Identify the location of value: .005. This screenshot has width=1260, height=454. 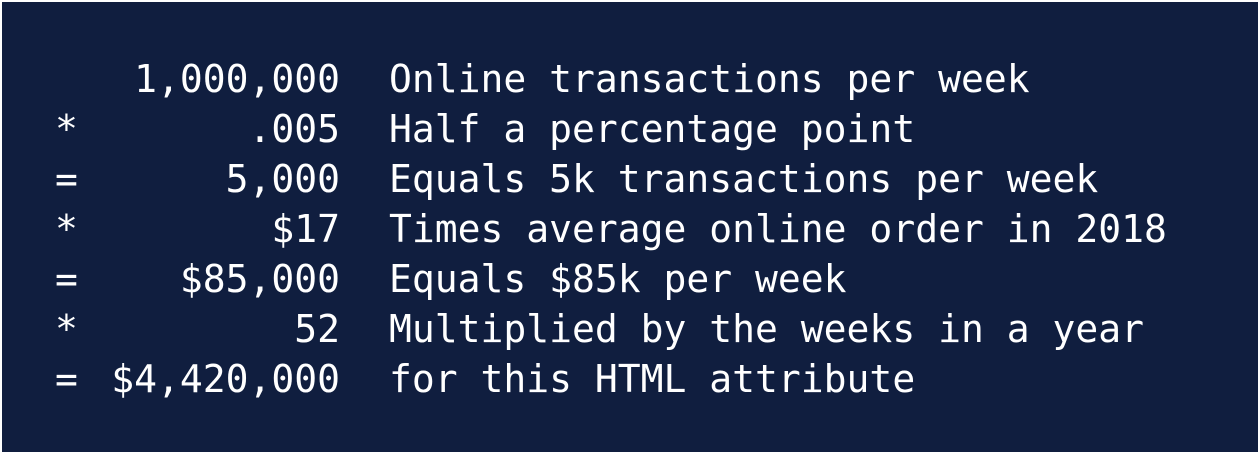
(294, 129).